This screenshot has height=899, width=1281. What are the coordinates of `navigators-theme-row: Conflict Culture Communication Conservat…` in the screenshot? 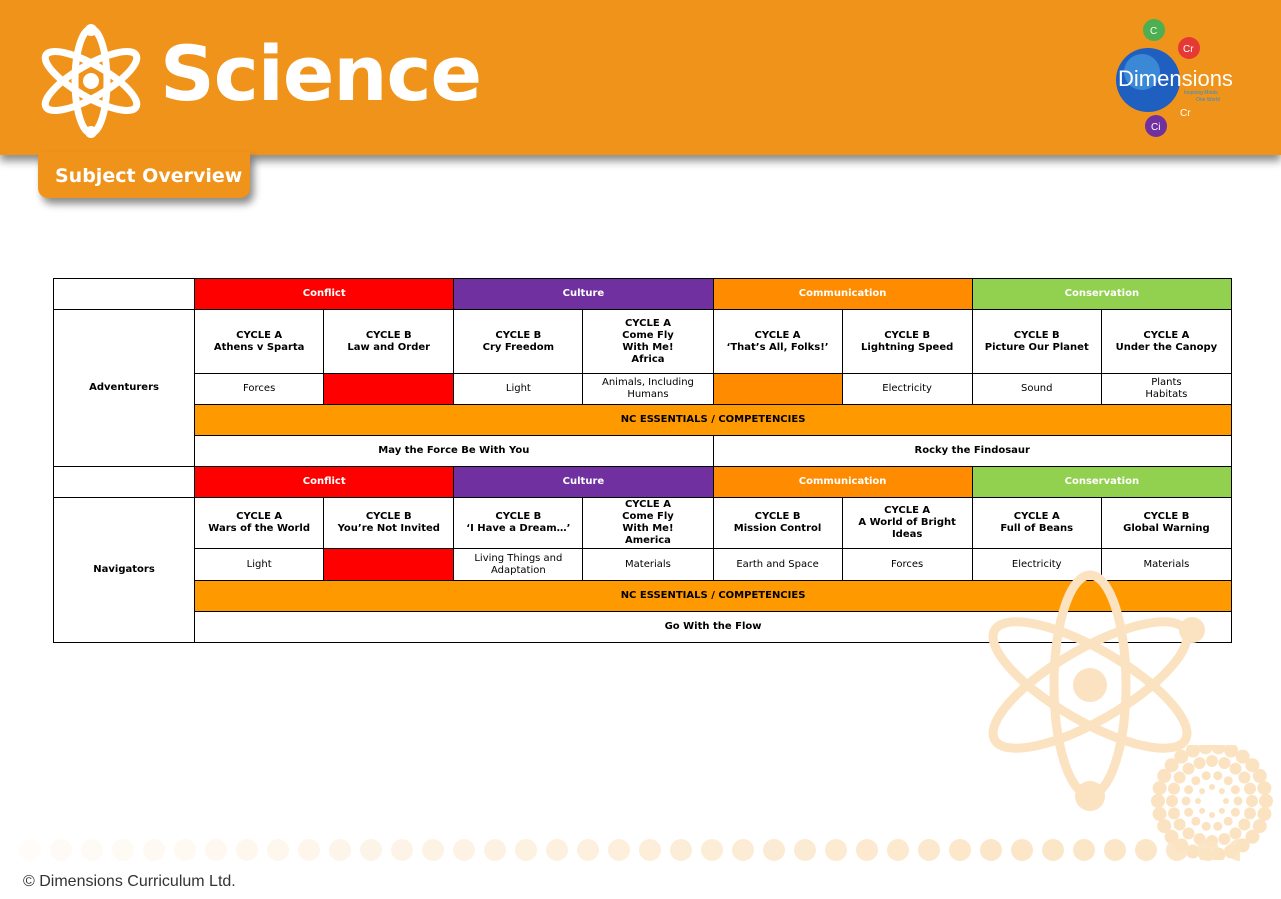 It's located at (642, 482).